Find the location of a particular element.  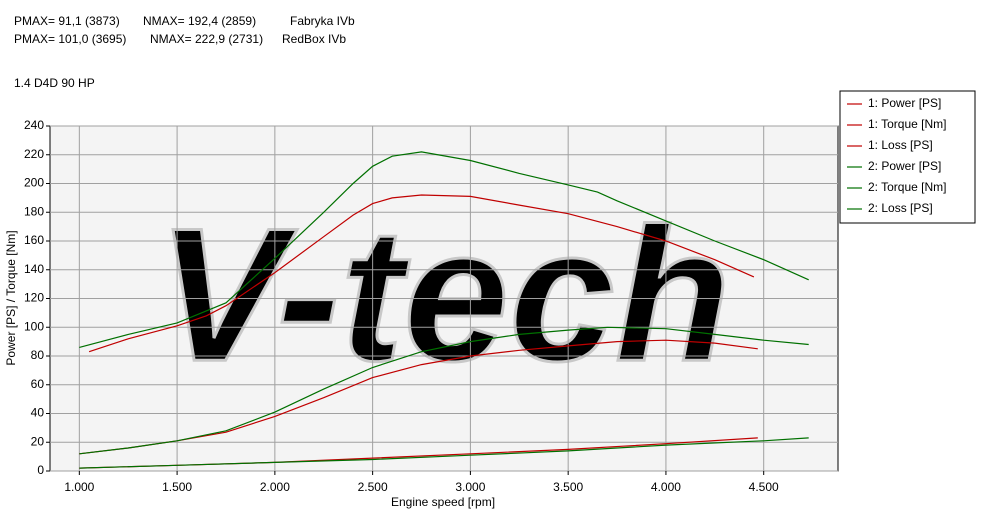

header-pmax: PMAX= 91,1 (3873) is located at coordinates (67, 21).